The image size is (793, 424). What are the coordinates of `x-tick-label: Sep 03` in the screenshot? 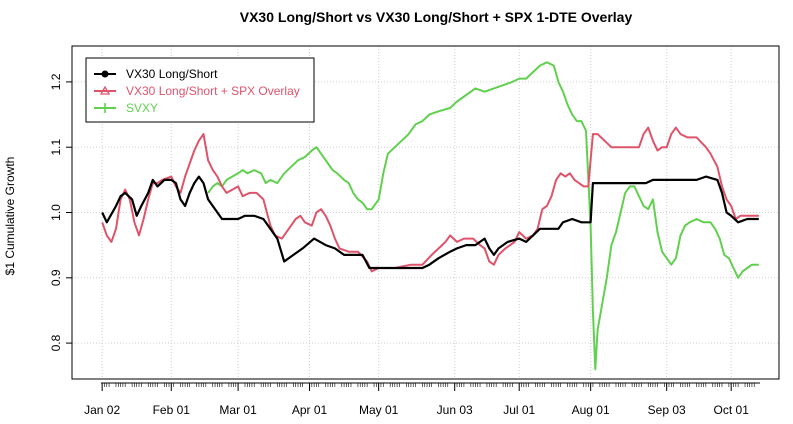 It's located at (667, 410).